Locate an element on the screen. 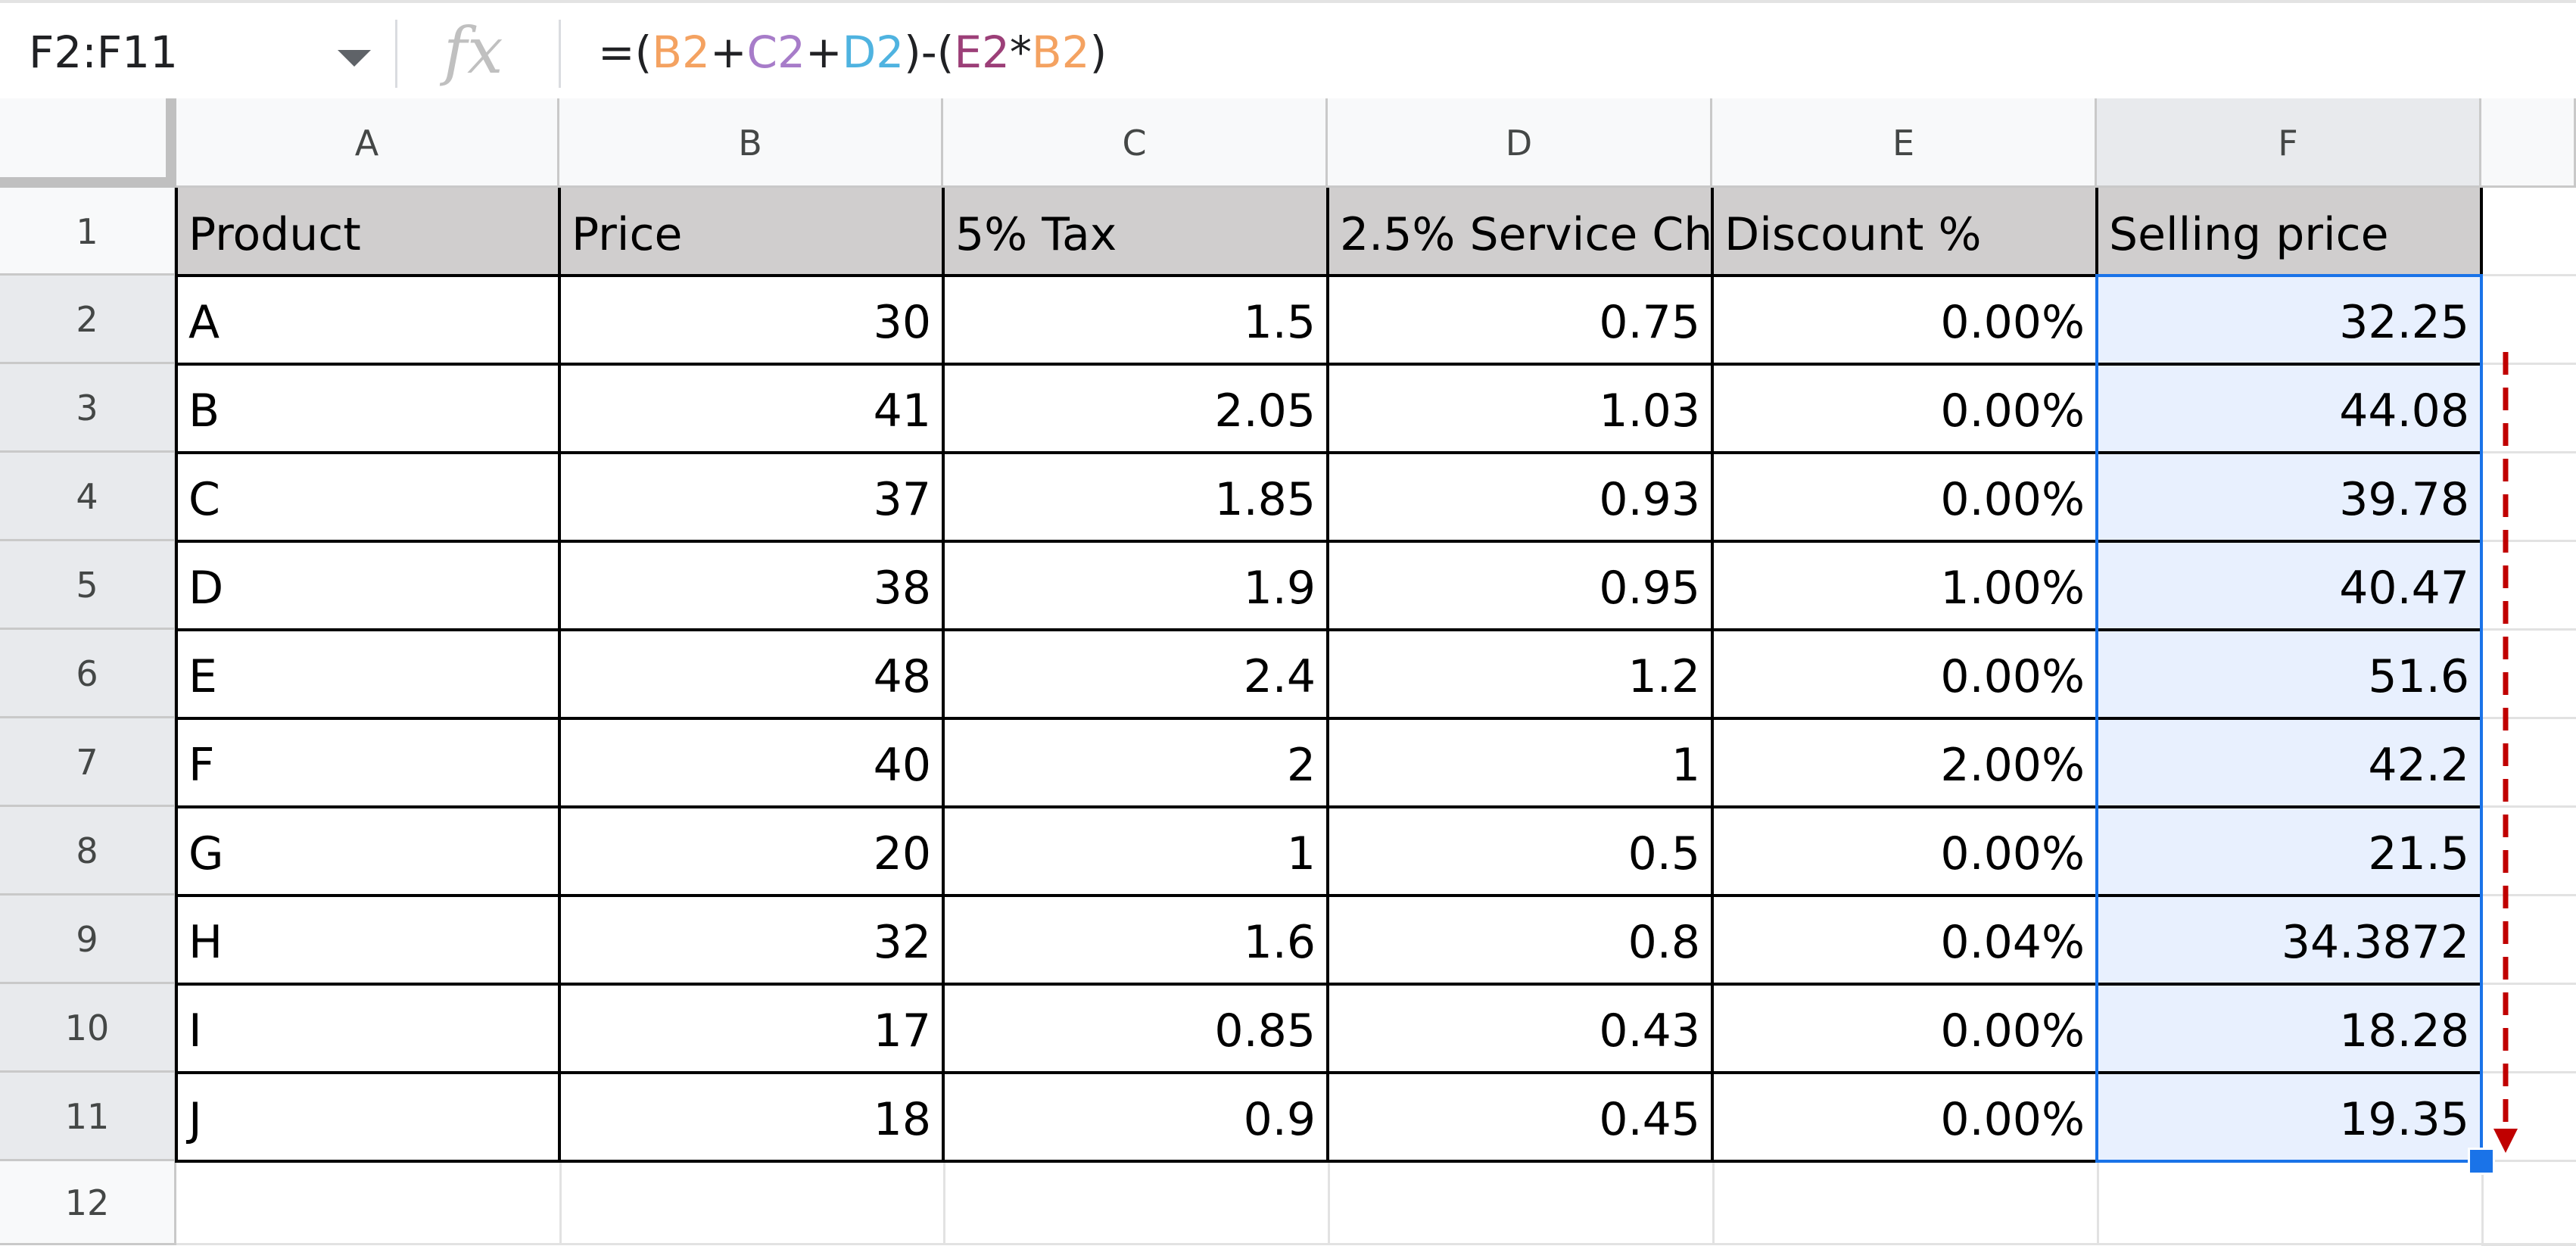  table-cell: 0.75 is located at coordinates (1649, 322).